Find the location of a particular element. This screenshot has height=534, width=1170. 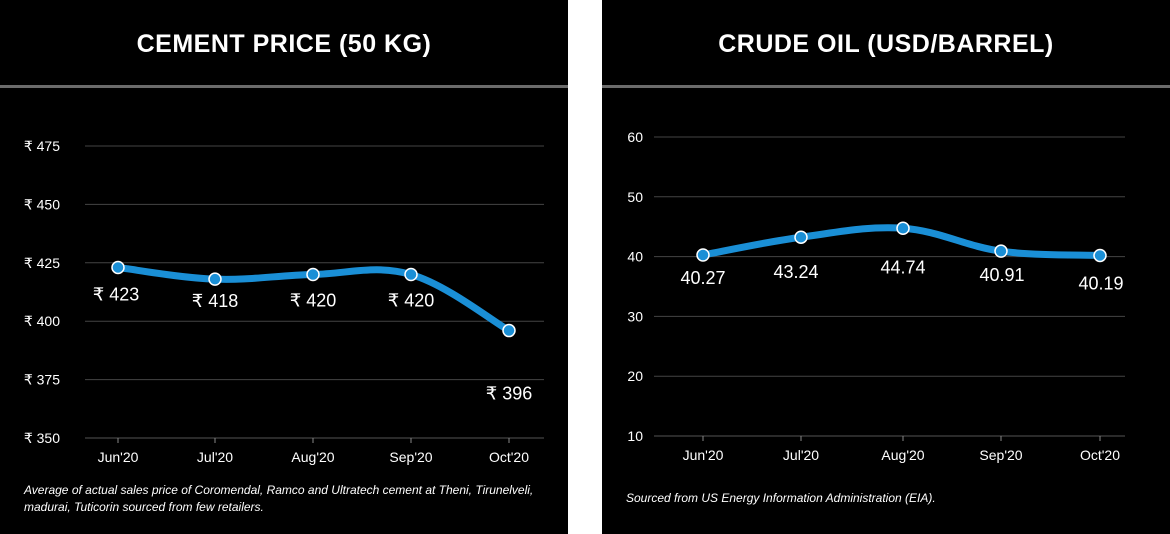

y-tick-label: 20 is located at coordinates (635, 376).